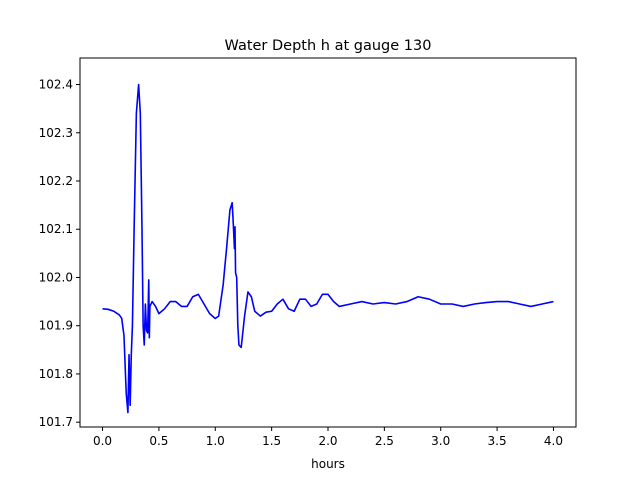 Image resolution: width=640 pixels, height=480 pixels. Describe the element at coordinates (59, 253) in the screenshot. I see `y-axis: 101.7 101.8 101.9 102.0 102.1 102.2 102.3 102.4` at that location.